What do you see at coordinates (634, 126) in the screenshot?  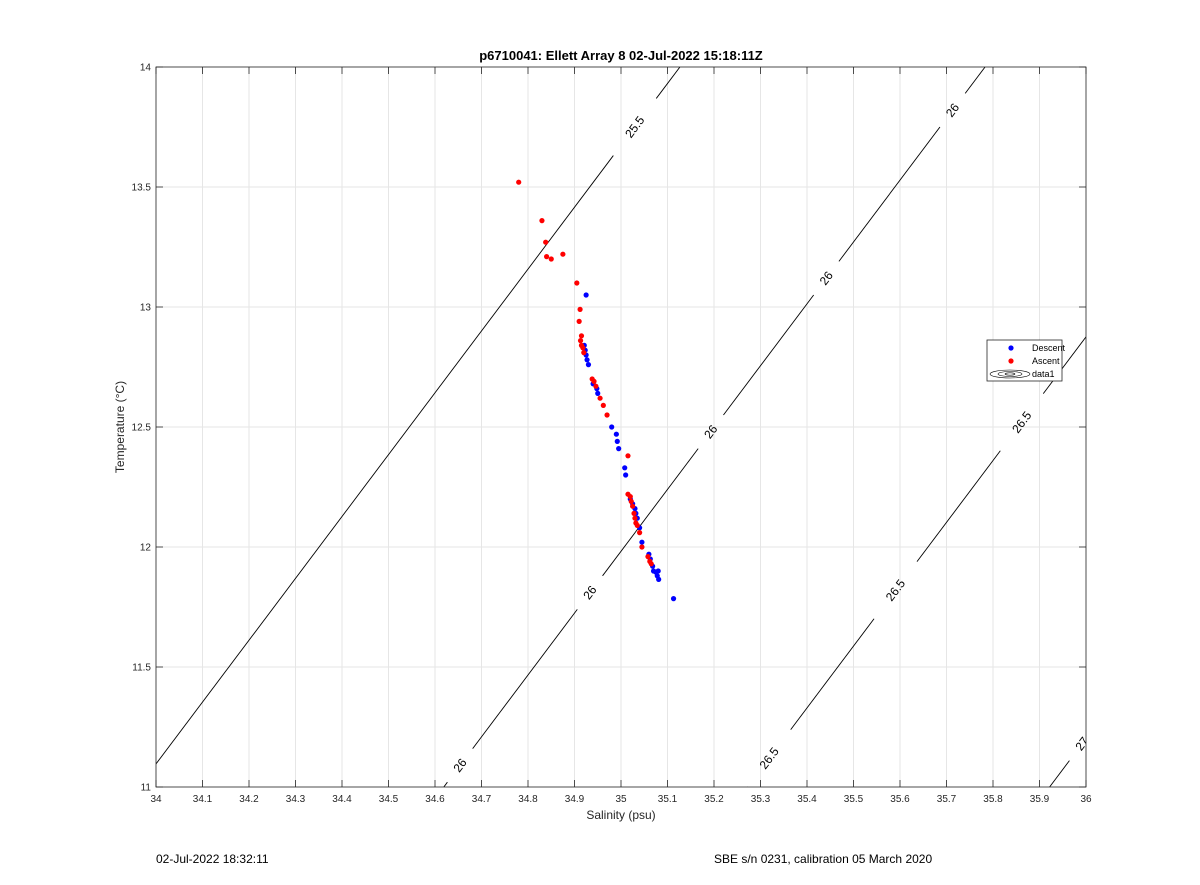 I see `contour-label: 25.5` at bounding box center [634, 126].